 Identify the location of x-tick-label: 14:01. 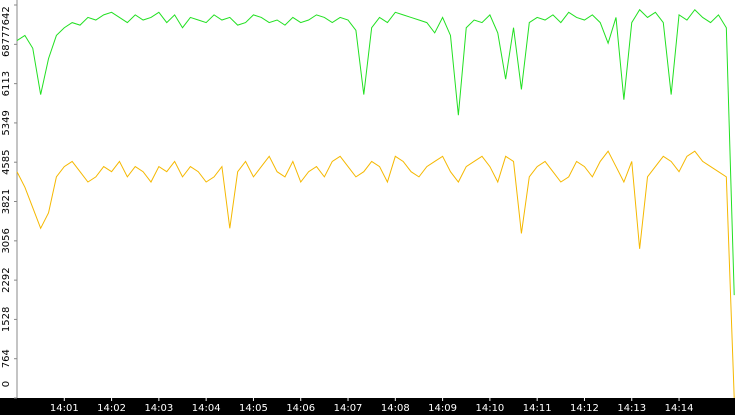
(64, 408).